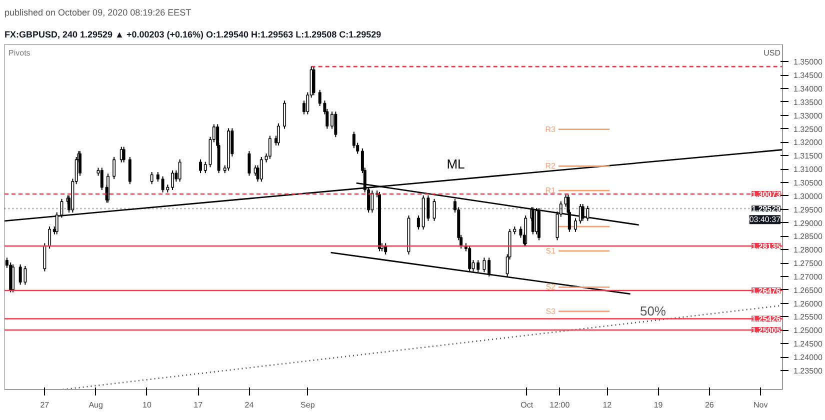 The width and height of the screenshot is (825, 420). I want to click on y-tick-label: 1.25500, so click(808, 317).